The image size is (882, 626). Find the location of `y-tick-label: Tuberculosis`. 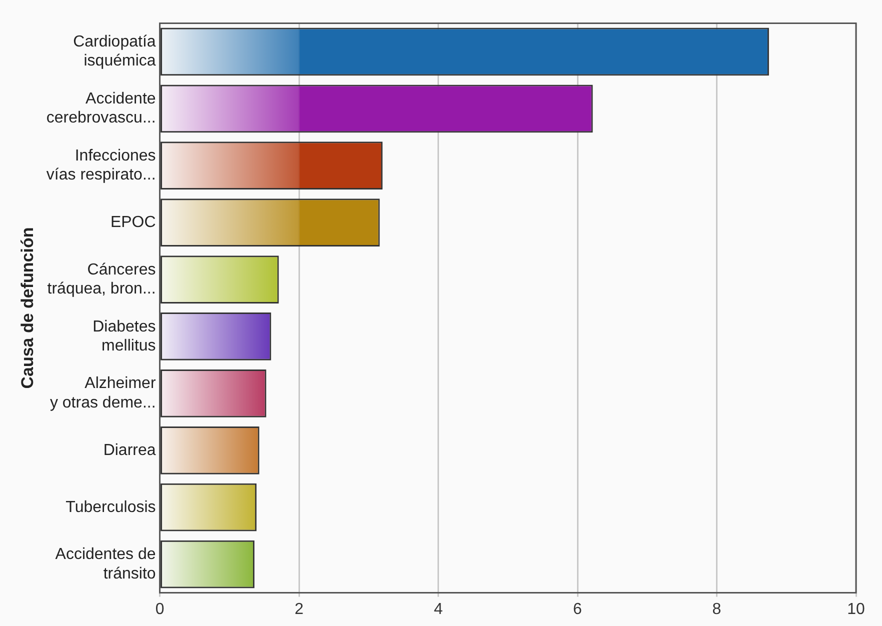

y-tick-label: Tuberculosis is located at coordinates (111, 507).